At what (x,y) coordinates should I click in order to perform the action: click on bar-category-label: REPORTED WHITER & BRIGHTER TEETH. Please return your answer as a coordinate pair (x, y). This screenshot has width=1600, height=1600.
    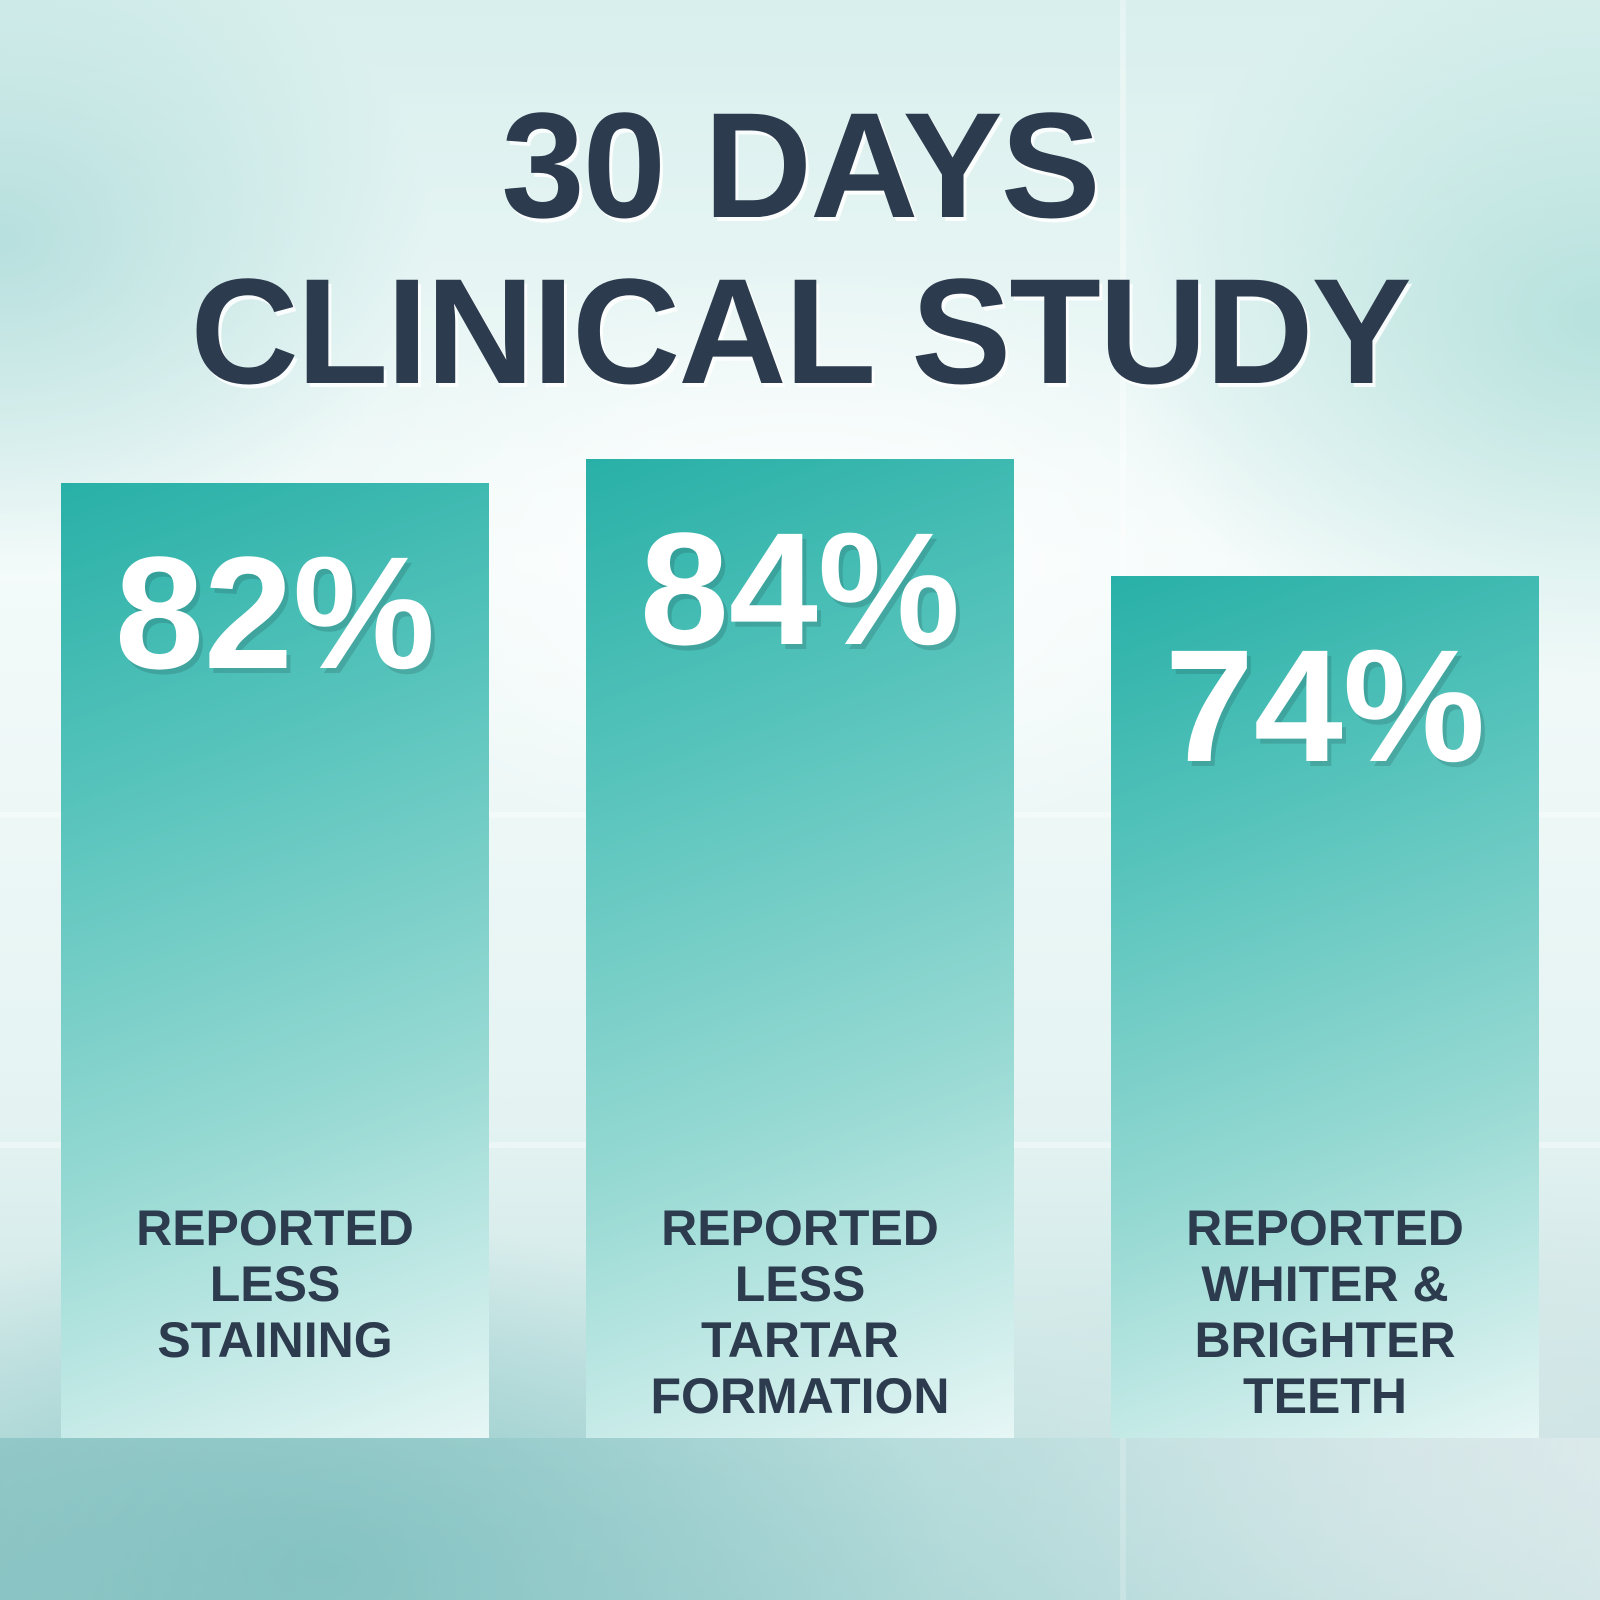
    Looking at the image, I should click on (1325, 1312).